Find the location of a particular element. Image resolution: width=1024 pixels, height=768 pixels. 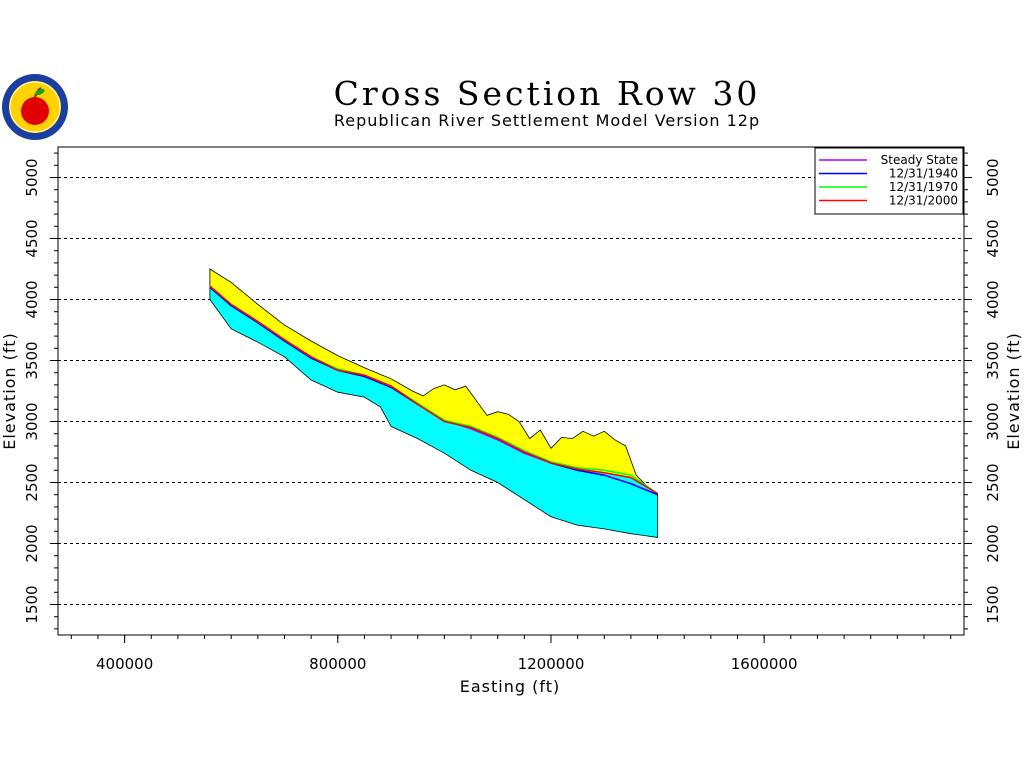

y-tick-label-right: 3000 is located at coordinates (993, 421).